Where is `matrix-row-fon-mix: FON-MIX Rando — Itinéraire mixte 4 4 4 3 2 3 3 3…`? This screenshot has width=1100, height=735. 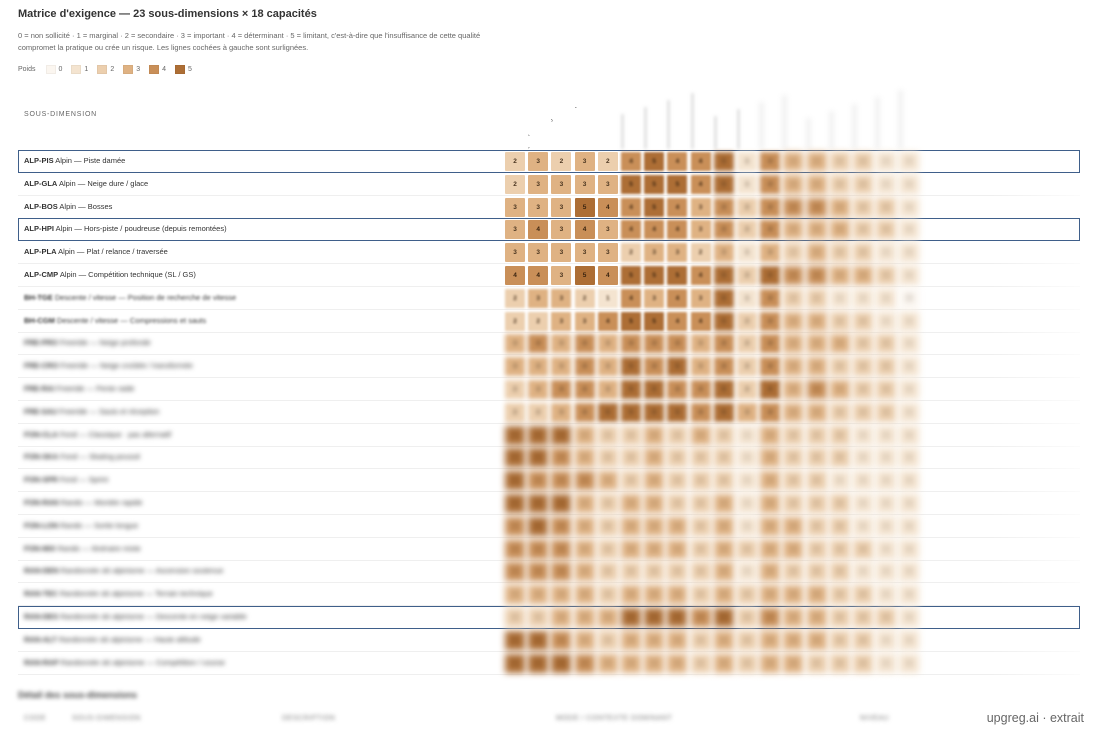 matrix-row-fon-mix: FON-MIX Rando — Itinéraire mixte 4 4 4 3 2 3 3 3… is located at coordinates (549, 549).